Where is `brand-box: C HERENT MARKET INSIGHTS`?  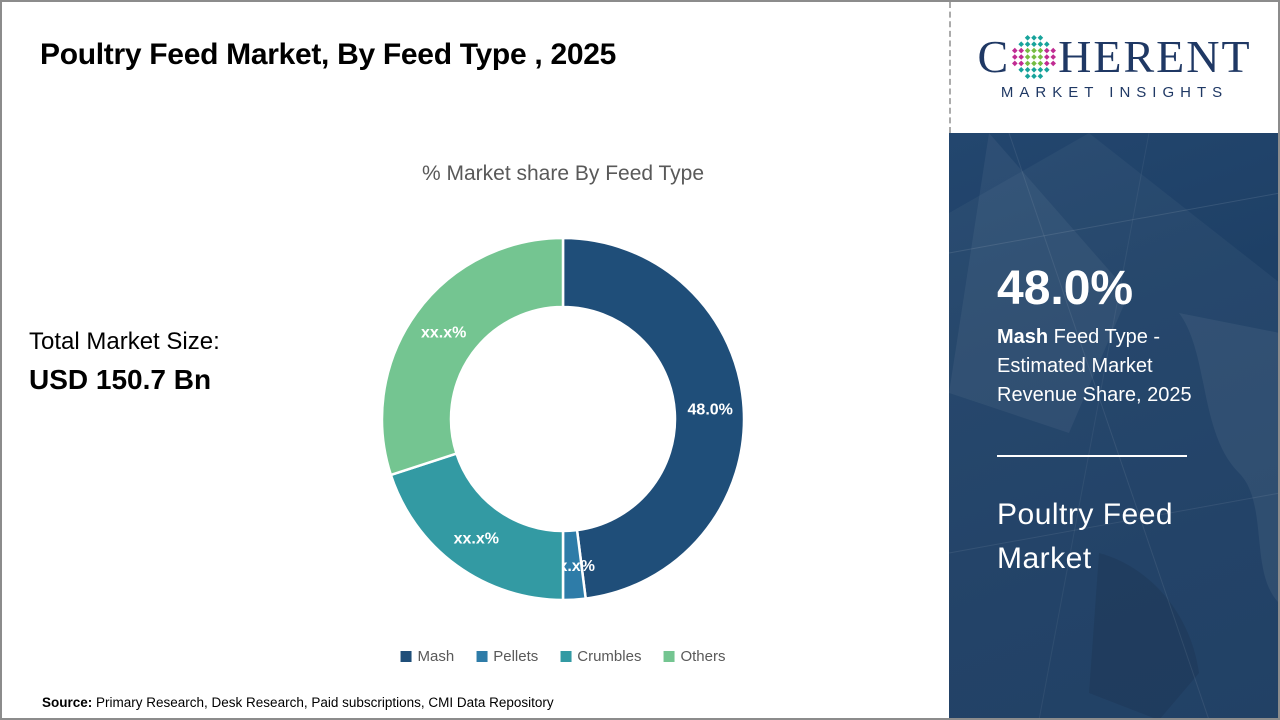 brand-box: C HERENT MARKET INSIGHTS is located at coordinates (1113, 67).